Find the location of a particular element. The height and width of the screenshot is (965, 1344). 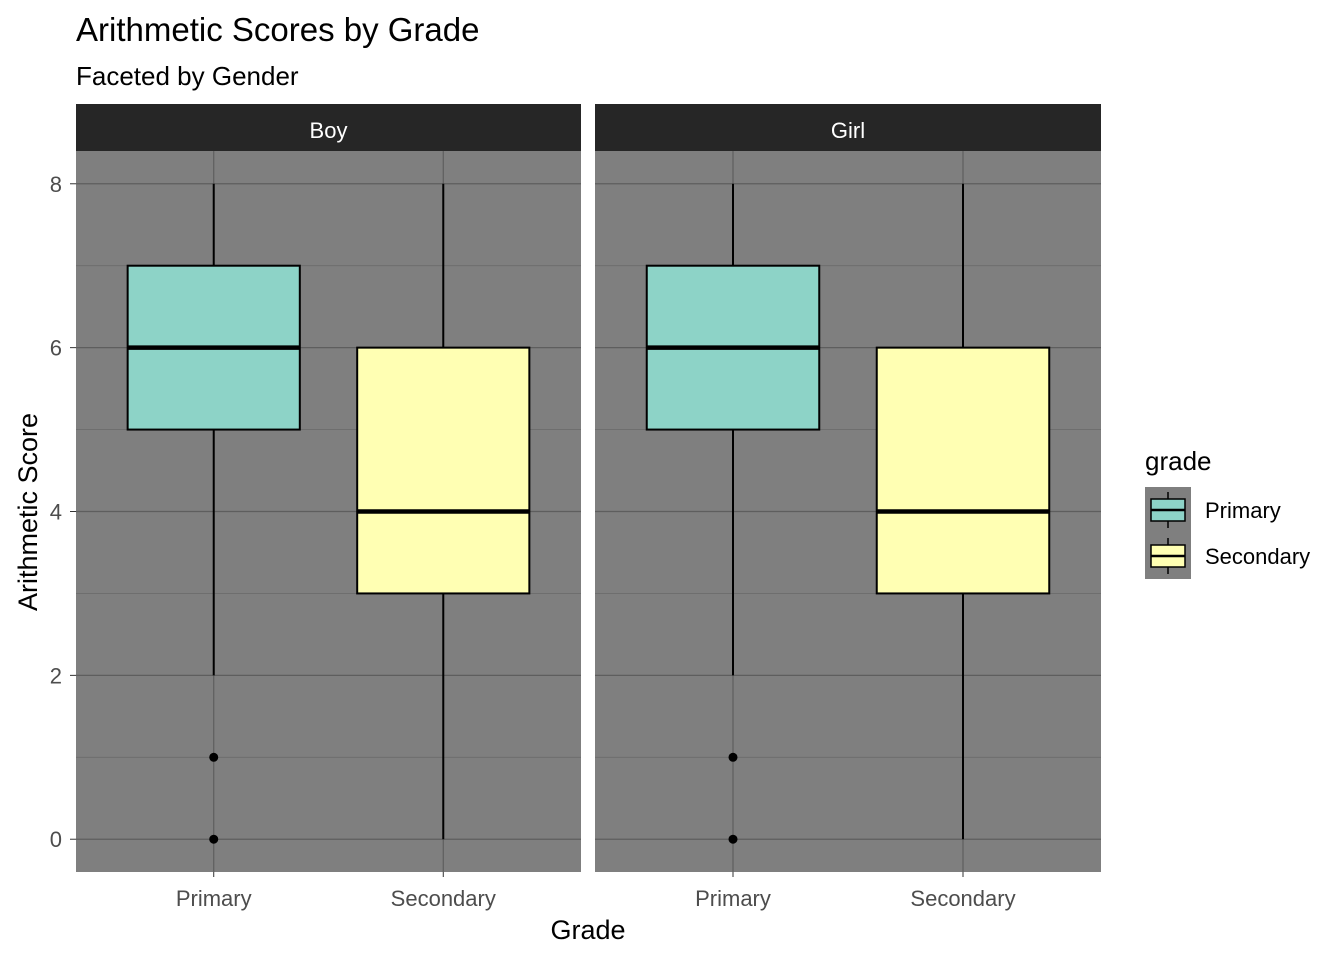

chart-title: Arithmetic Scores by Grade is located at coordinates (277, 29).